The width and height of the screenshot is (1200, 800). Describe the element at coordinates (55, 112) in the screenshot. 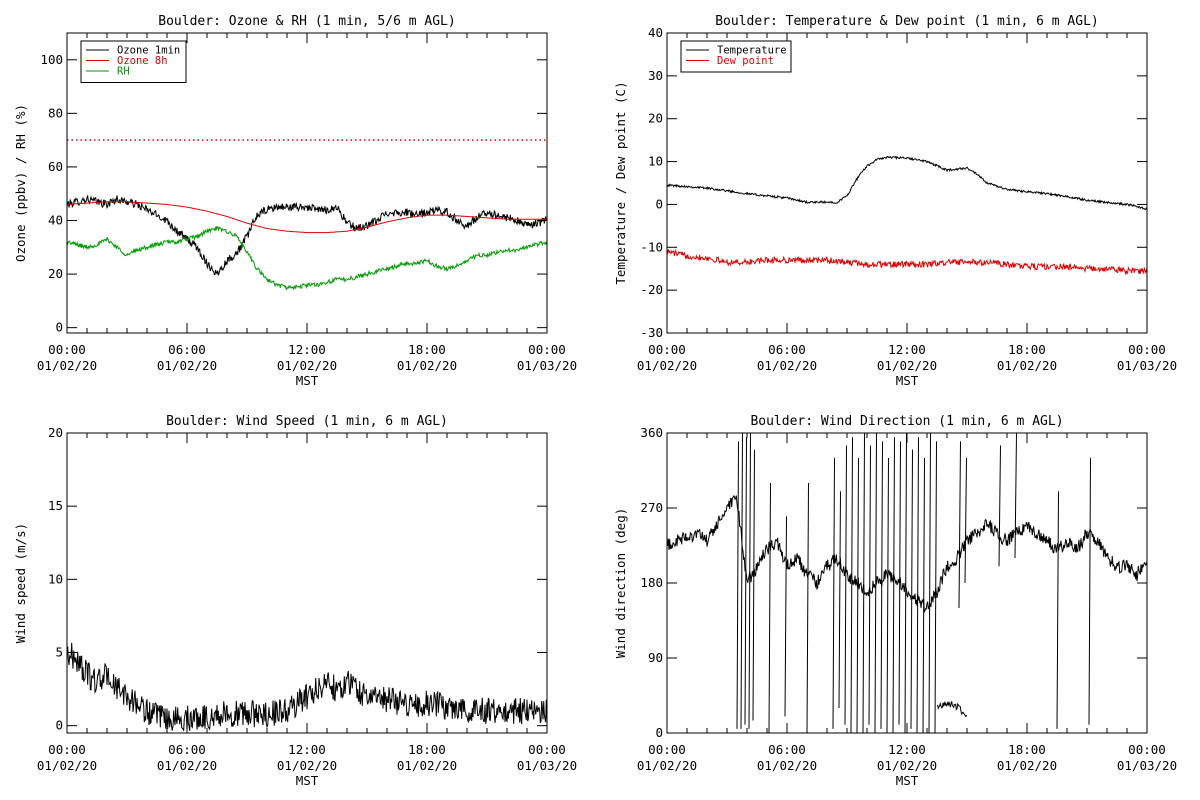

I see `y-tick-label: 80` at that location.